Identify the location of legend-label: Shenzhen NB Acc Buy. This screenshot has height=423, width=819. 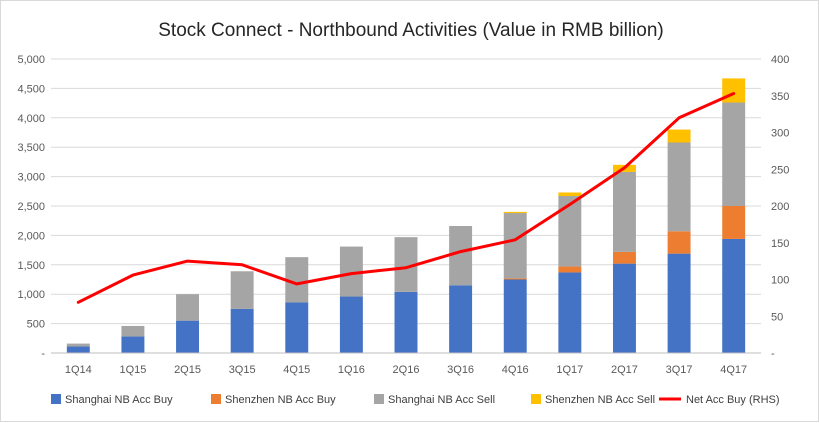
(280, 400).